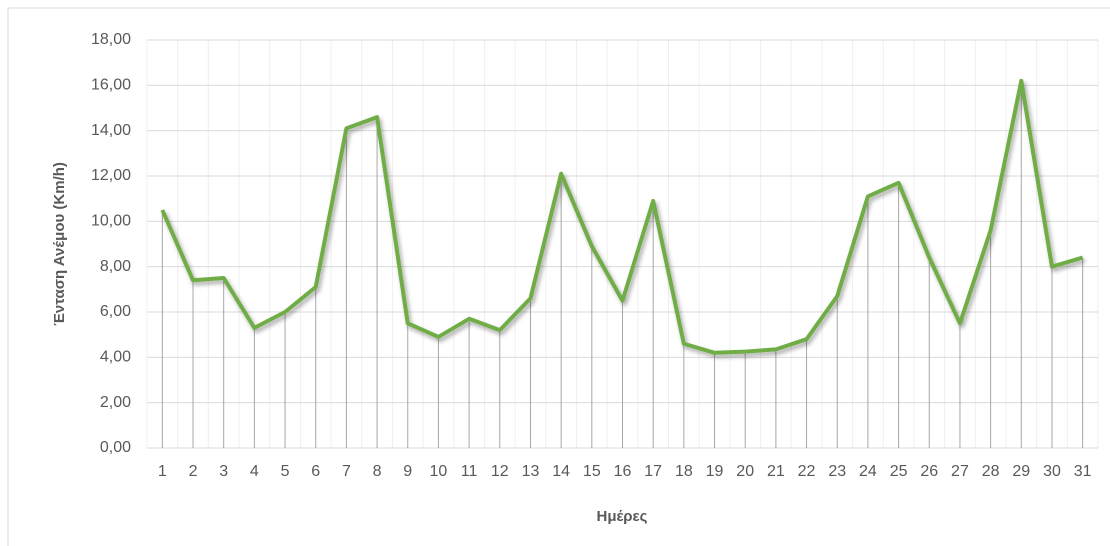  I want to click on y-tick-label: 6,00, so click(115, 311).